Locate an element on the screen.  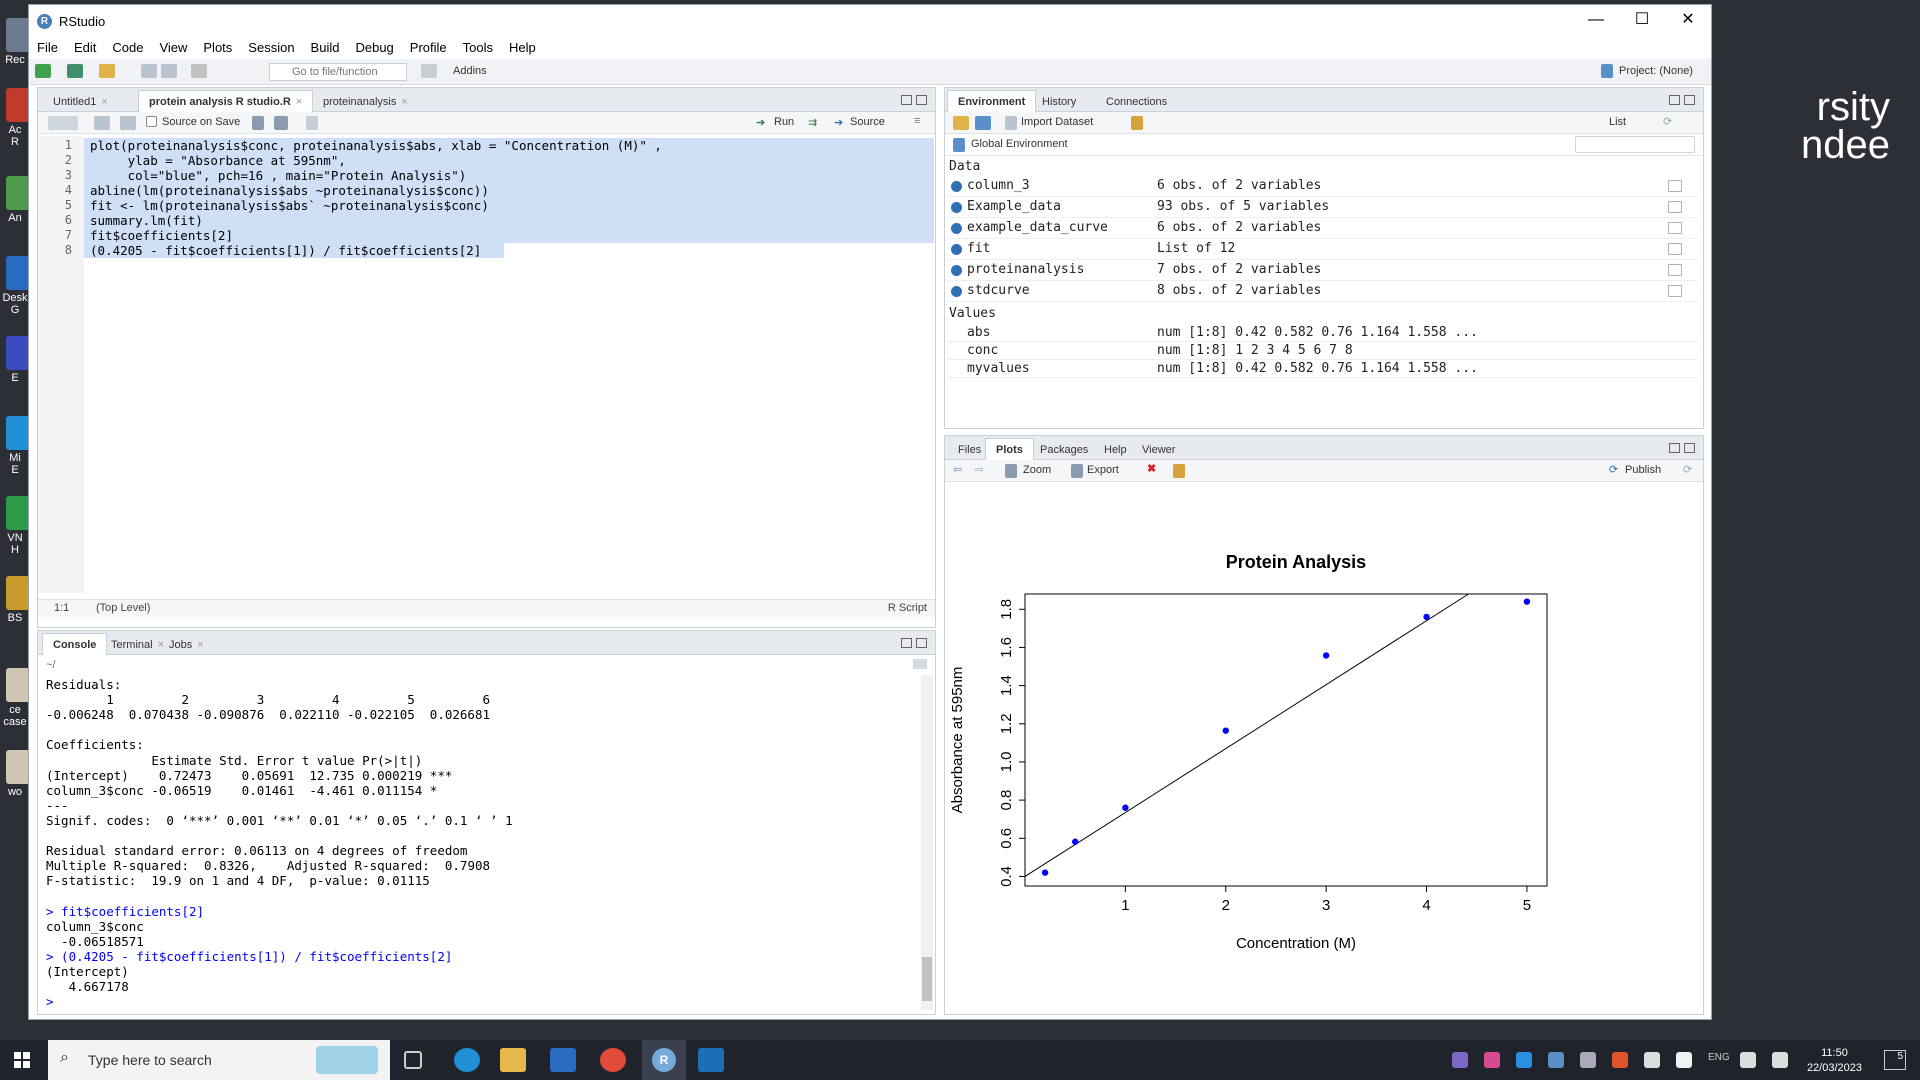
new-file-icon is located at coordinates (43, 71).